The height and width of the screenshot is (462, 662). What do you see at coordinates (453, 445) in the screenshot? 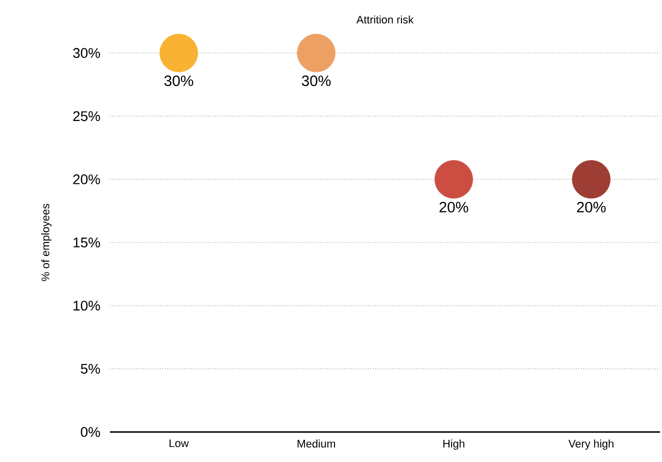
I see `x-tick-label: High` at bounding box center [453, 445].